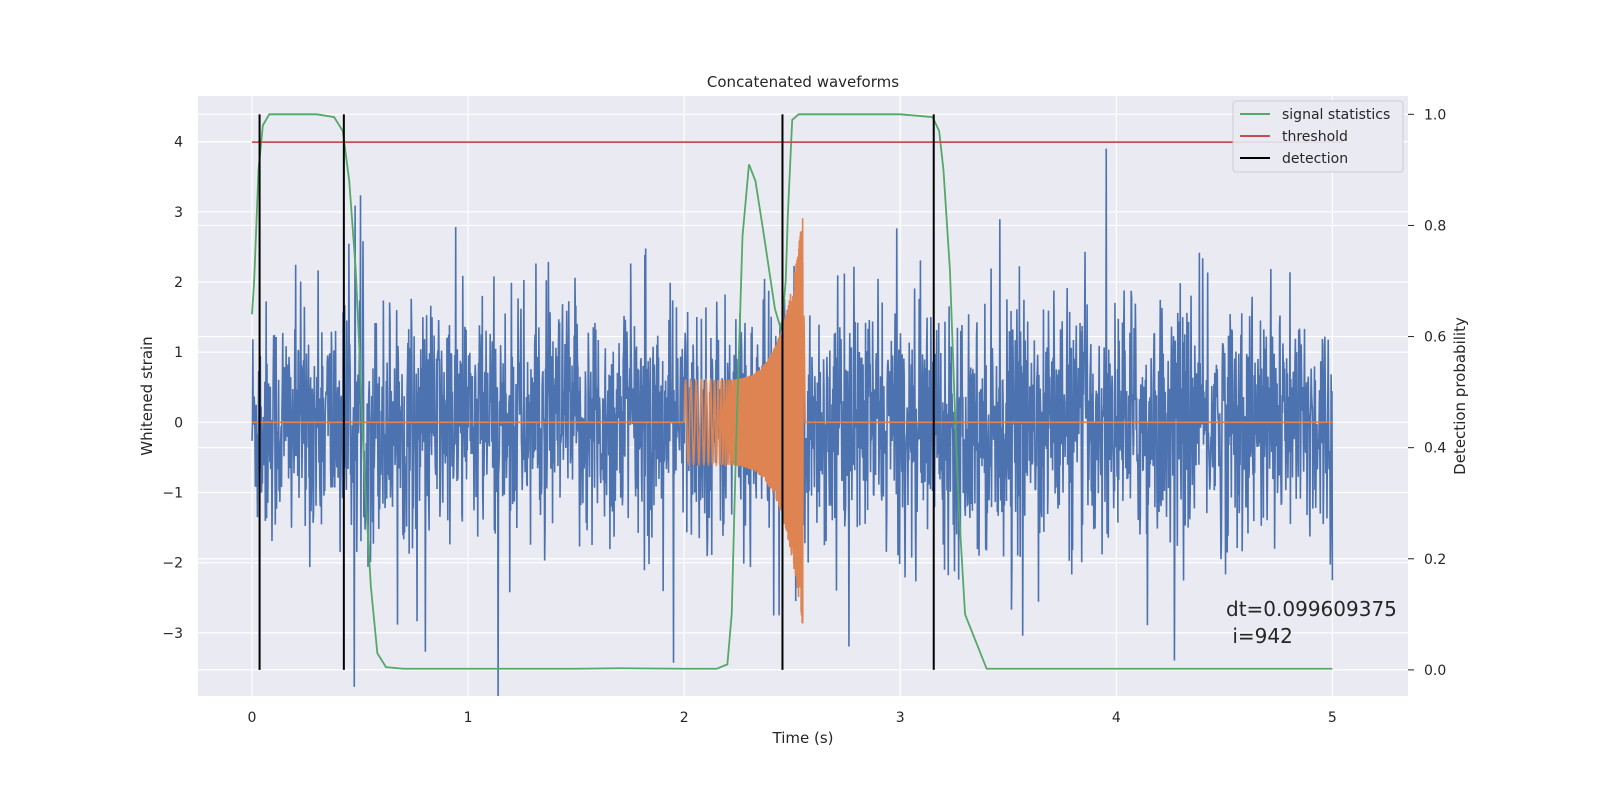  What do you see at coordinates (172, 493) in the screenshot?
I see `y-tick-label: −1` at bounding box center [172, 493].